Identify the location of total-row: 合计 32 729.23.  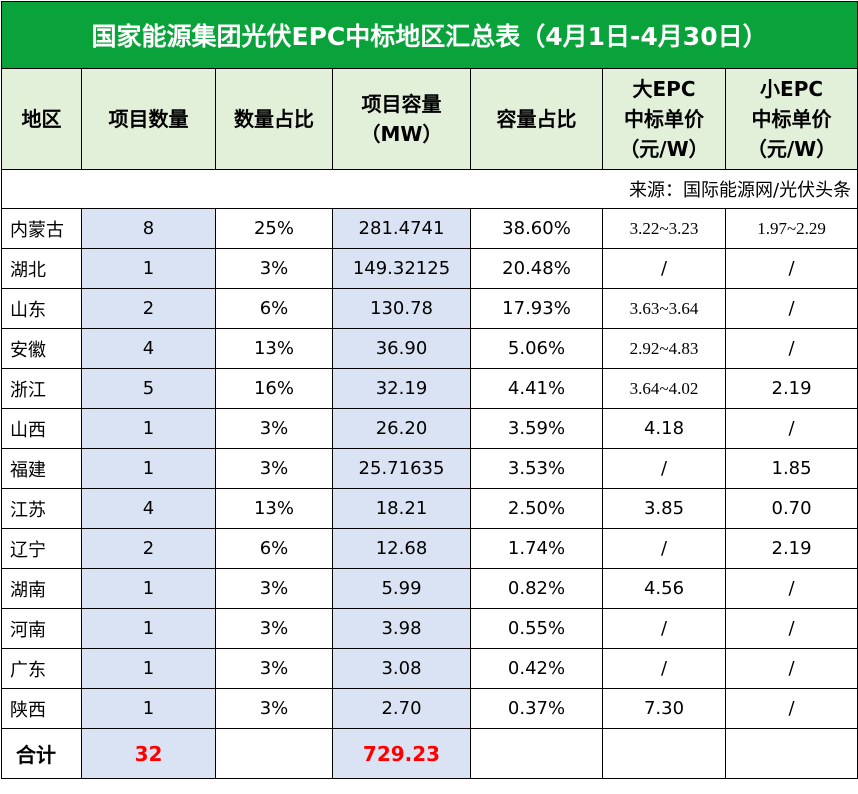
(429, 753).